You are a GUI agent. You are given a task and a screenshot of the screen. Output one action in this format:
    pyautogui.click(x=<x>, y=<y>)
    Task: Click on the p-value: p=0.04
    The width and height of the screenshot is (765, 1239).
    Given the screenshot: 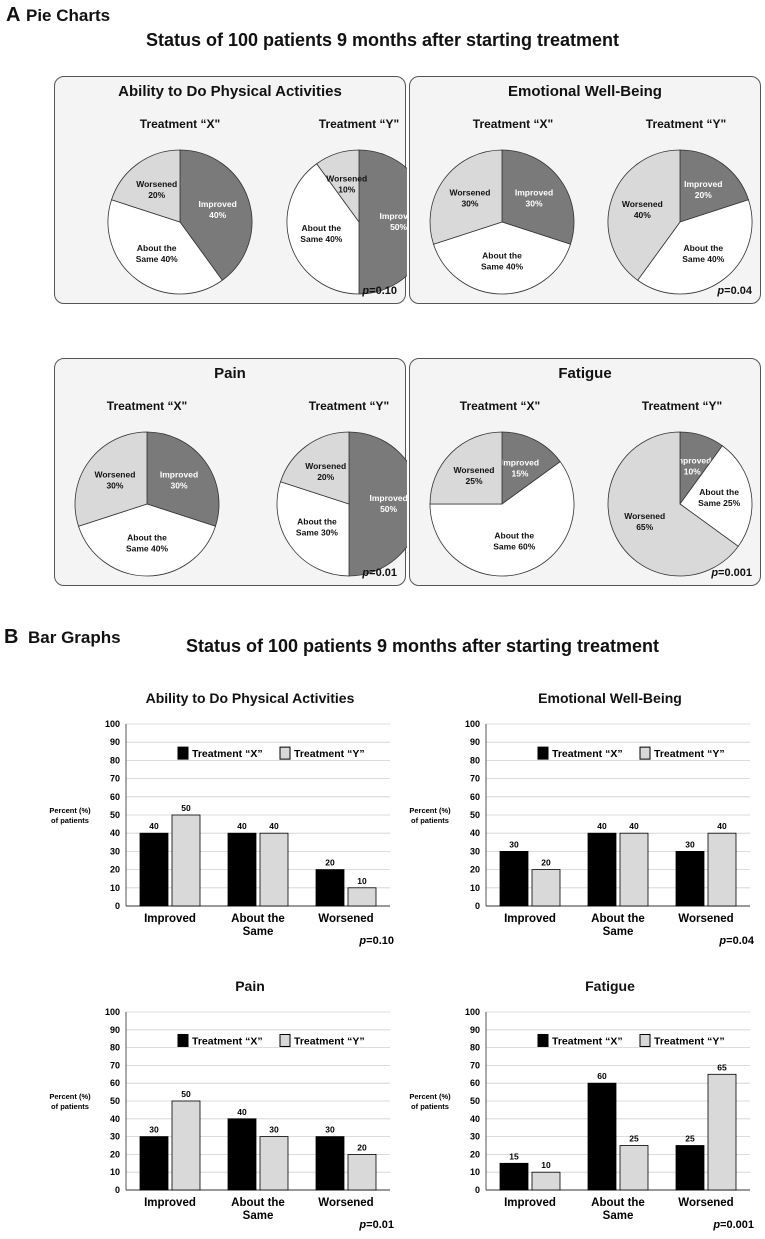 What is the action you would take?
    pyautogui.click(x=736, y=941)
    